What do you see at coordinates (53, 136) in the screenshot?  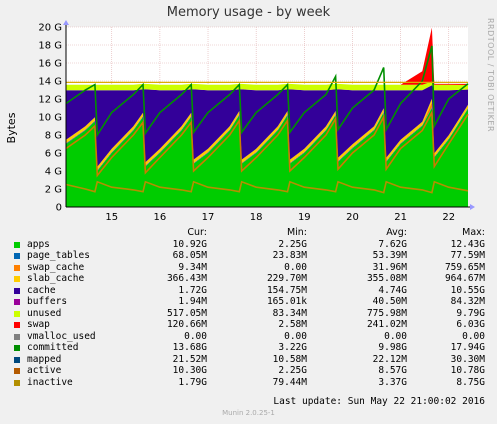 I see `y-tick-label: 8 G` at bounding box center [53, 136].